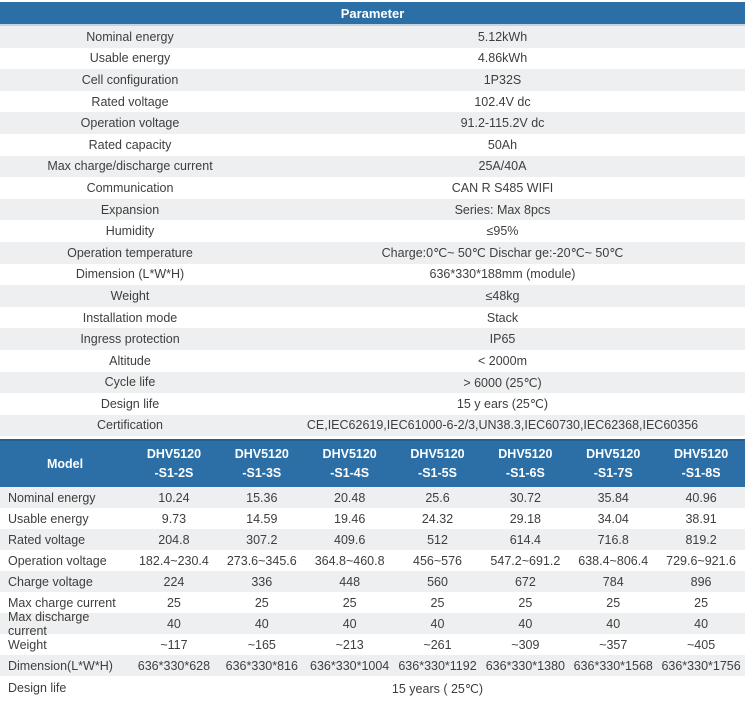  What do you see at coordinates (130, 252) in the screenshot?
I see `parameter-label: Operation temperature` at bounding box center [130, 252].